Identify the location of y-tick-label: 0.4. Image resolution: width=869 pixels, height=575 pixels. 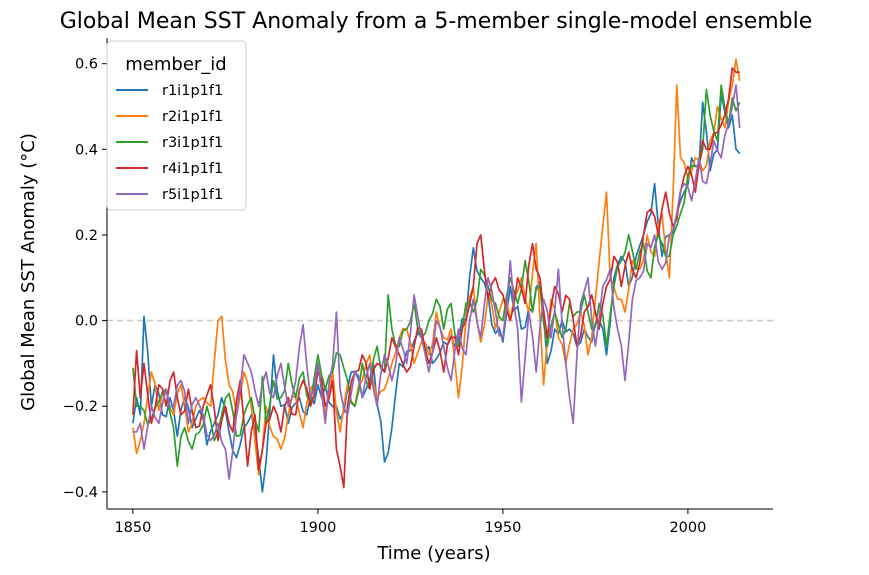
(86, 150).